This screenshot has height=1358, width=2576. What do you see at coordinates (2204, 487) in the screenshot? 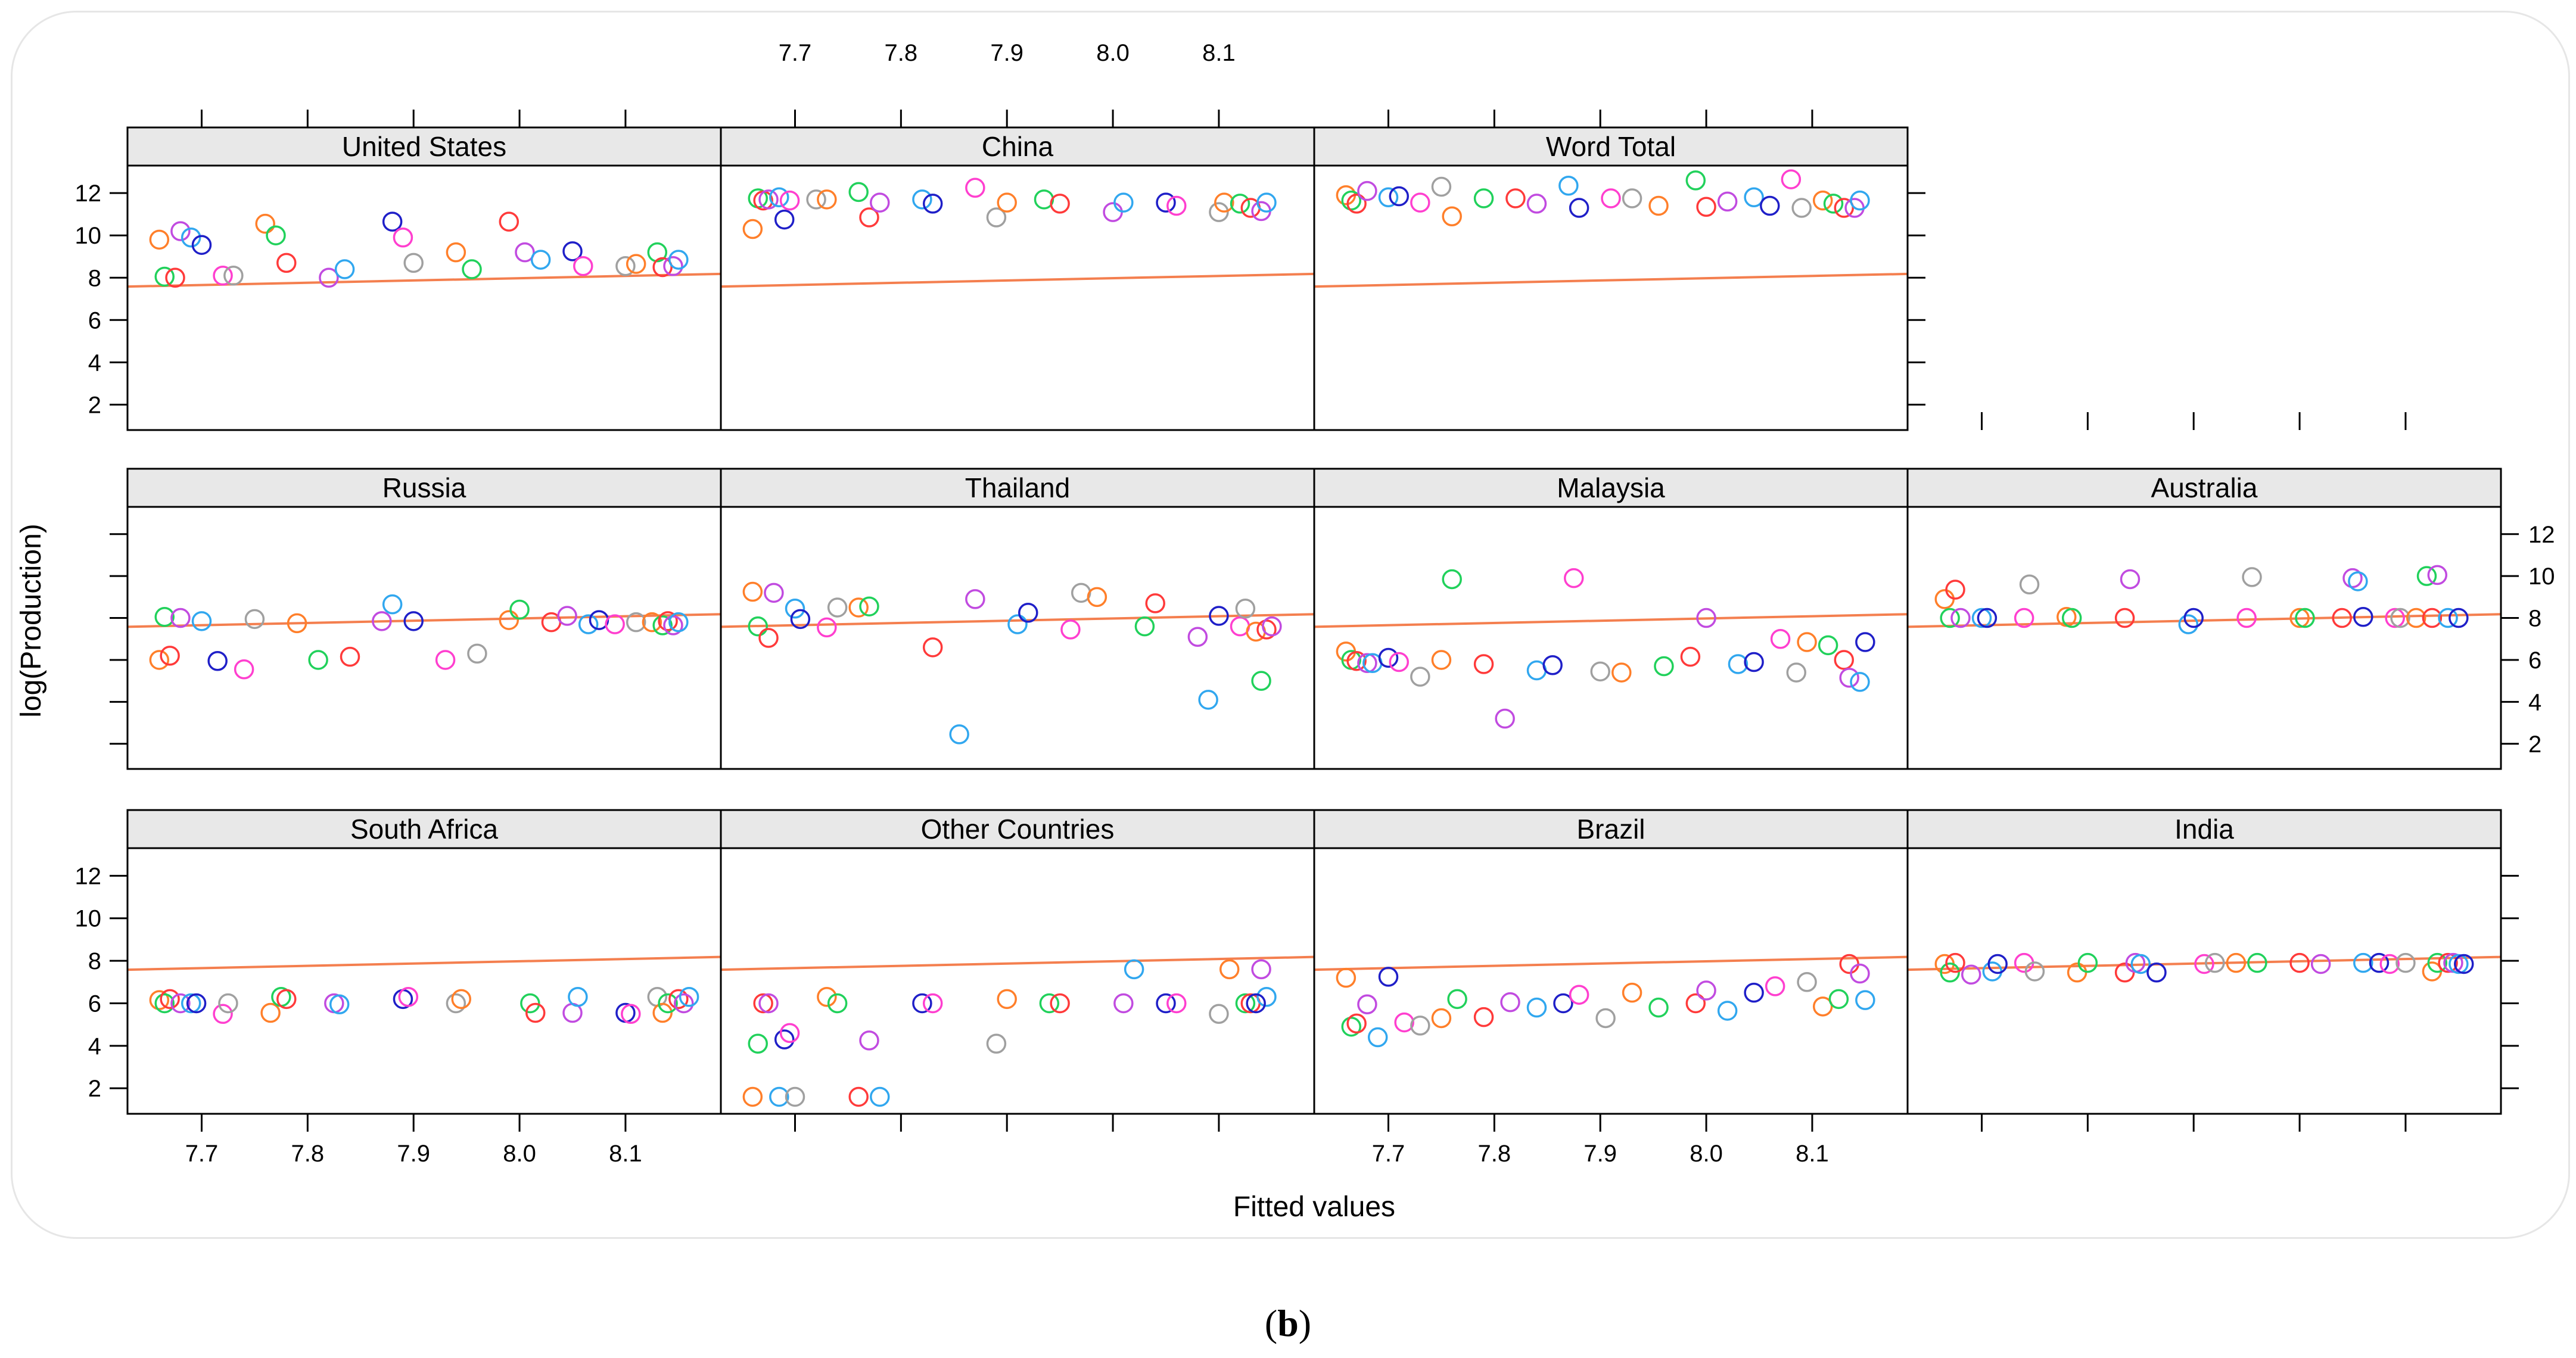
I see `strip-title-australia: Australia` at bounding box center [2204, 487].